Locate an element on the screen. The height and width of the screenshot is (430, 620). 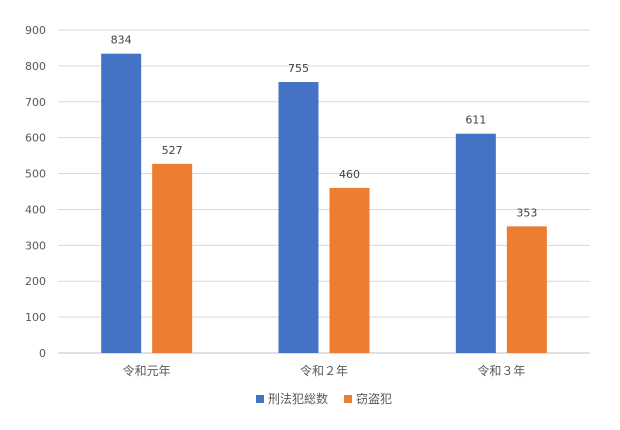
data-label: 834 is located at coordinates (121, 40).